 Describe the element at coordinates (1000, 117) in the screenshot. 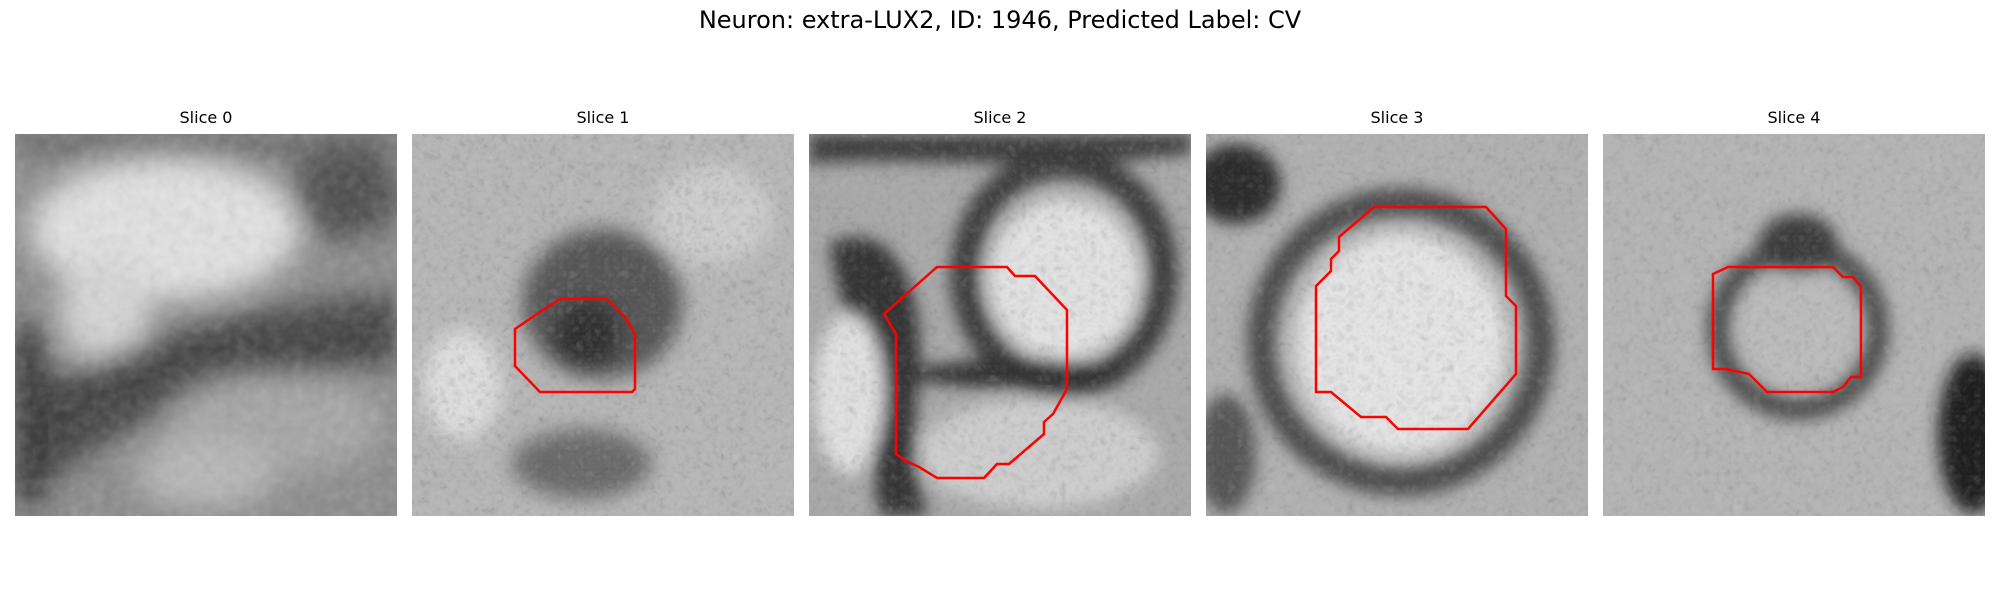

I see `slice-title: Slice 2` at that location.